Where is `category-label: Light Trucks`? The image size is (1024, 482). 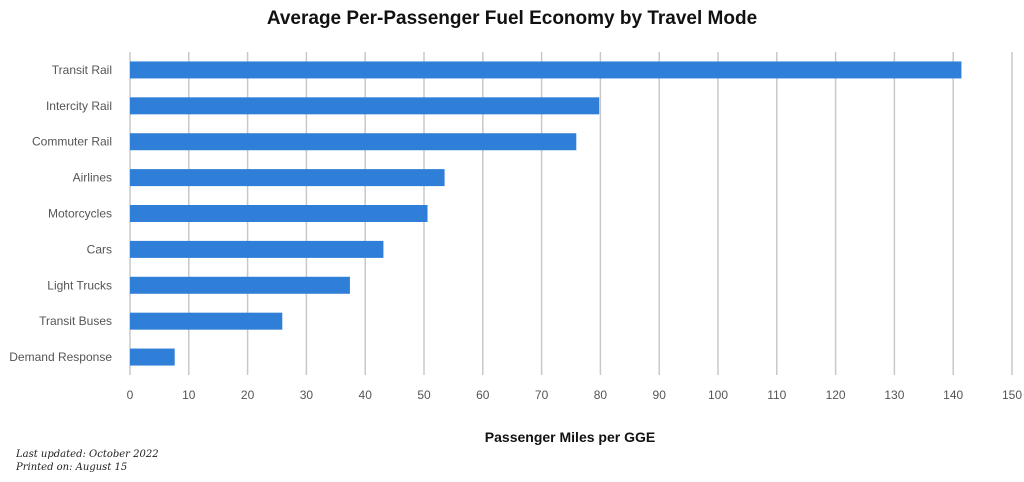
category-label: Light Trucks is located at coordinates (79, 285).